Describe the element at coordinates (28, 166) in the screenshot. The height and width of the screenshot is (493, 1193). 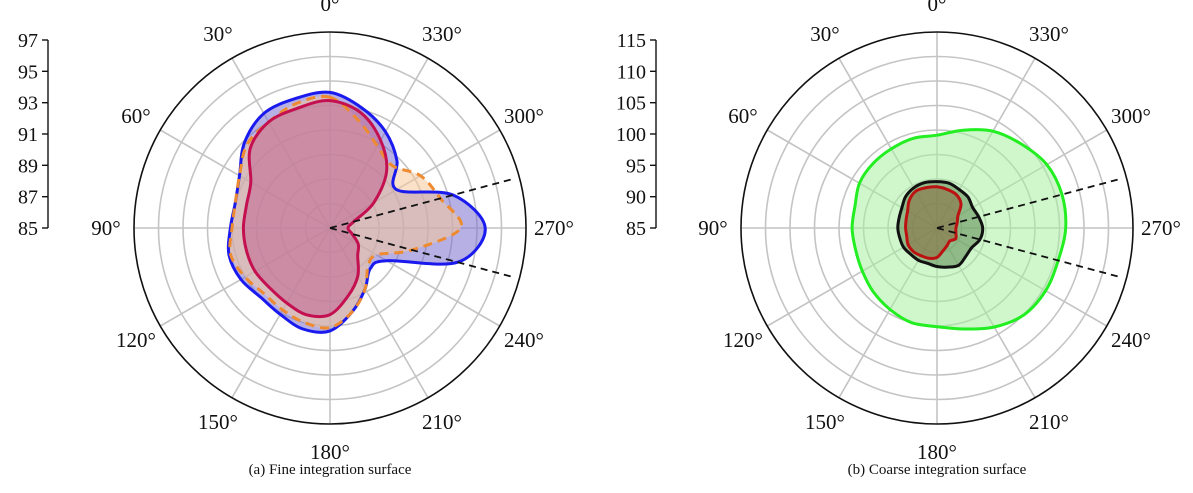
I see `radial-tick-label: 89` at that location.